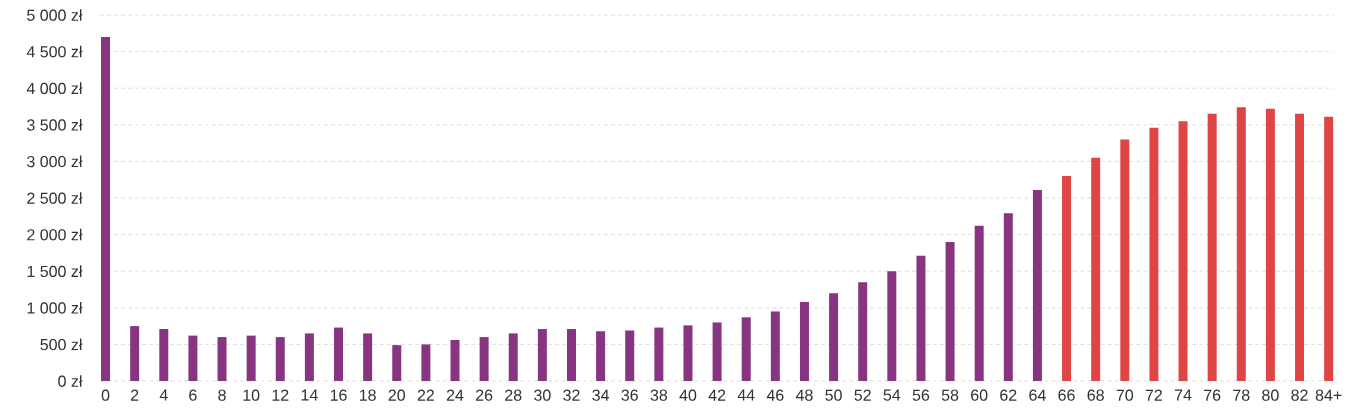 Image resolution: width=1354 pixels, height=410 pixels. What do you see at coordinates (1270, 395) in the screenshot?
I see `x-tick-label: 80` at bounding box center [1270, 395].